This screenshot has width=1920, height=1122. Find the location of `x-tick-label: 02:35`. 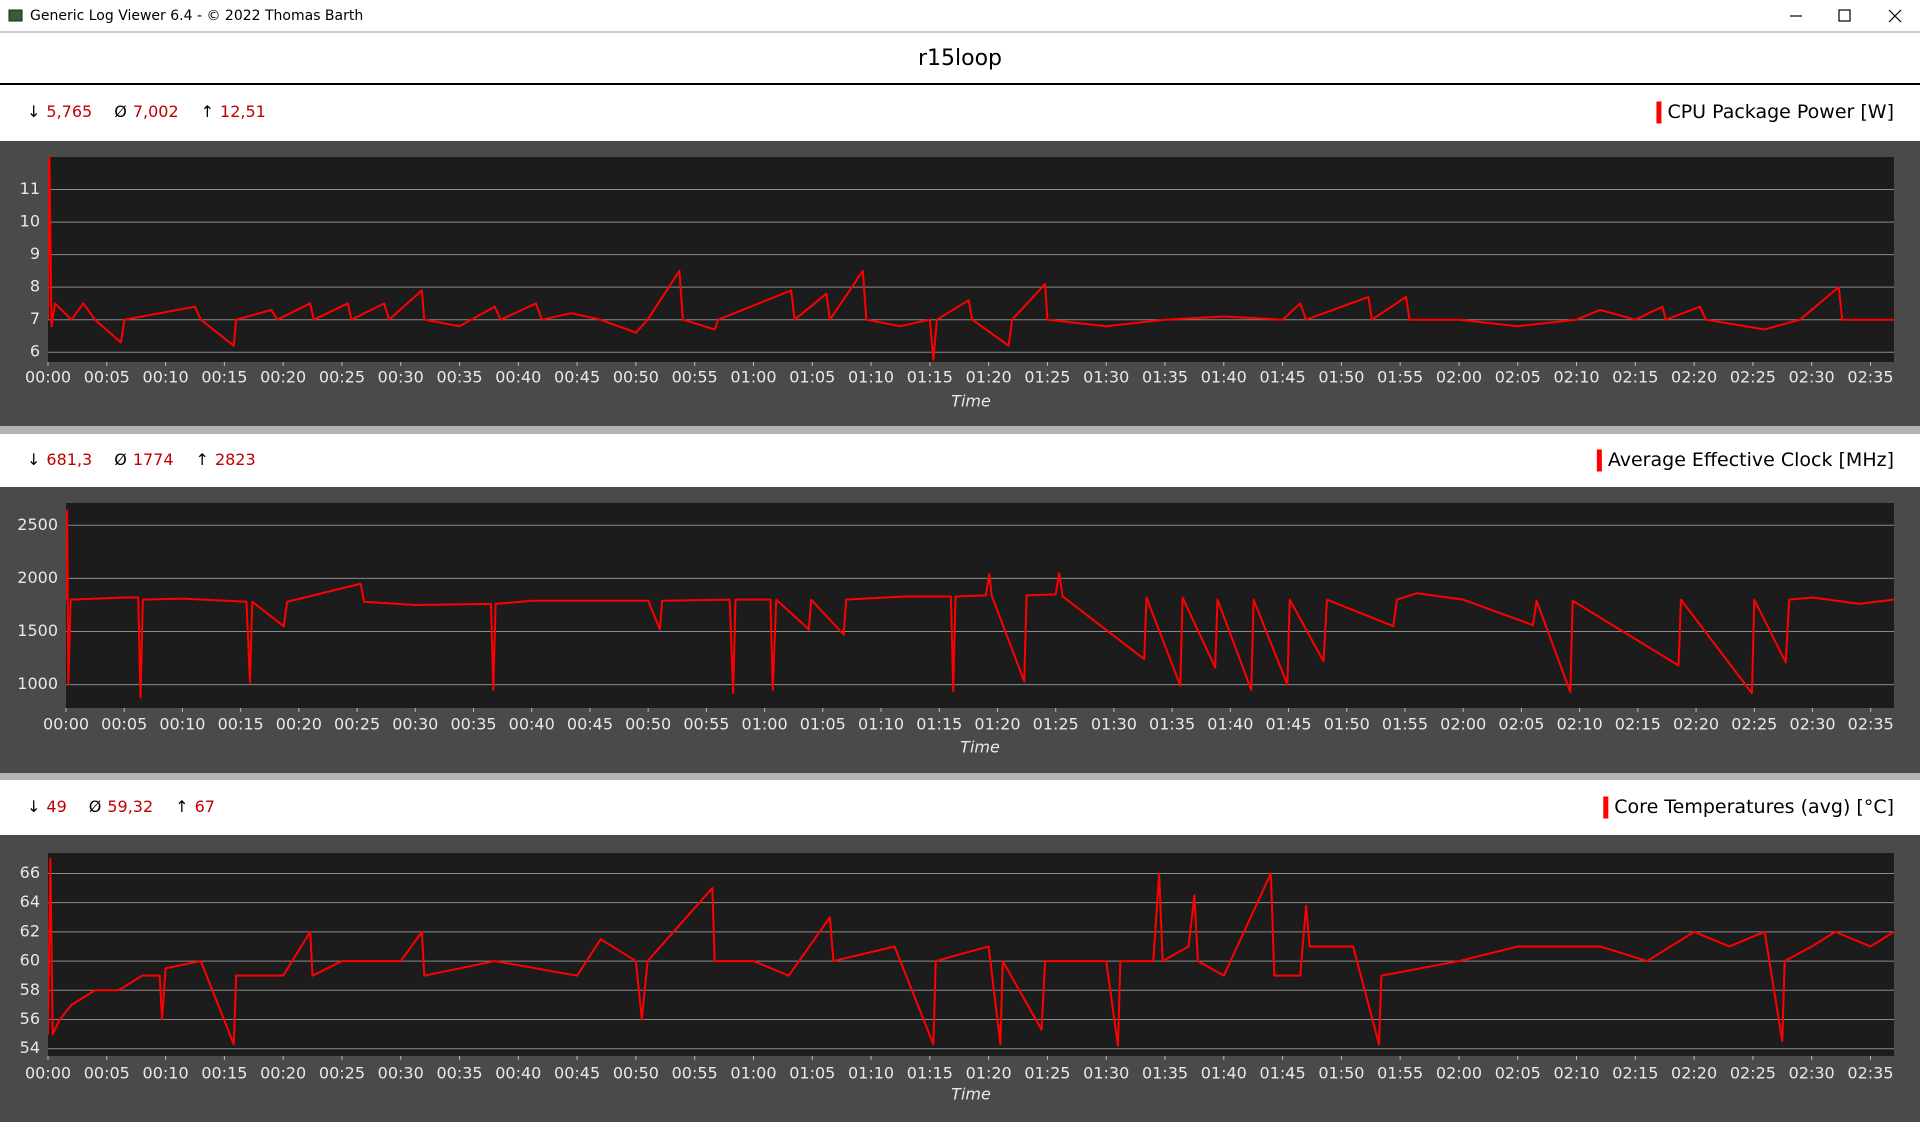

x-tick-label: 02:35 is located at coordinates (1871, 724).